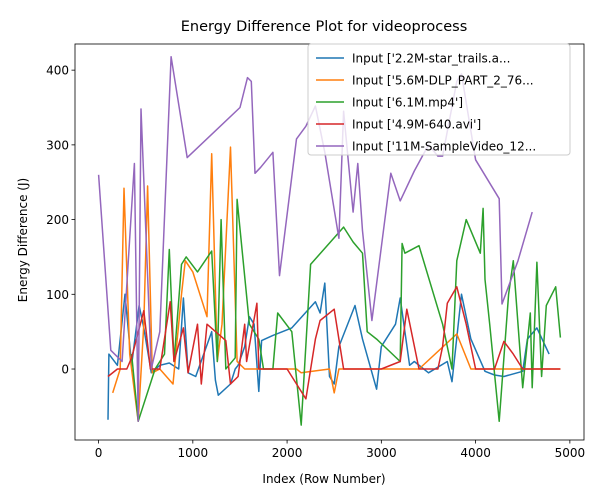 This screenshot has height=500, width=604. I want to click on y-axis-label: Energy Difference (J), so click(23, 240).